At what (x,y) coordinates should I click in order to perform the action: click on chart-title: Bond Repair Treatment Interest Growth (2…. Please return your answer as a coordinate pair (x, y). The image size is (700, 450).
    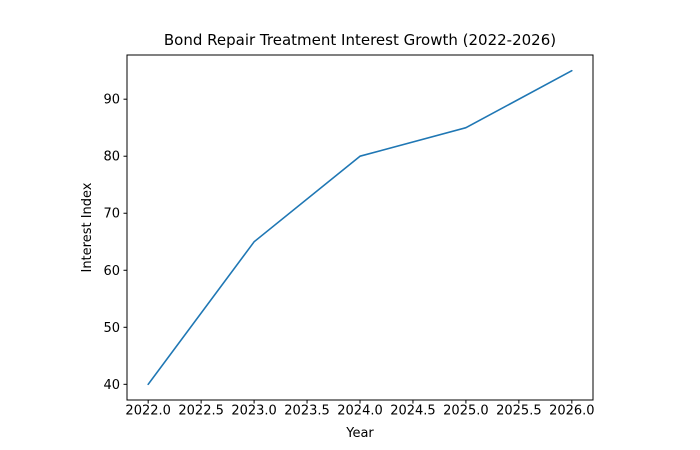
    Looking at the image, I should click on (360, 40).